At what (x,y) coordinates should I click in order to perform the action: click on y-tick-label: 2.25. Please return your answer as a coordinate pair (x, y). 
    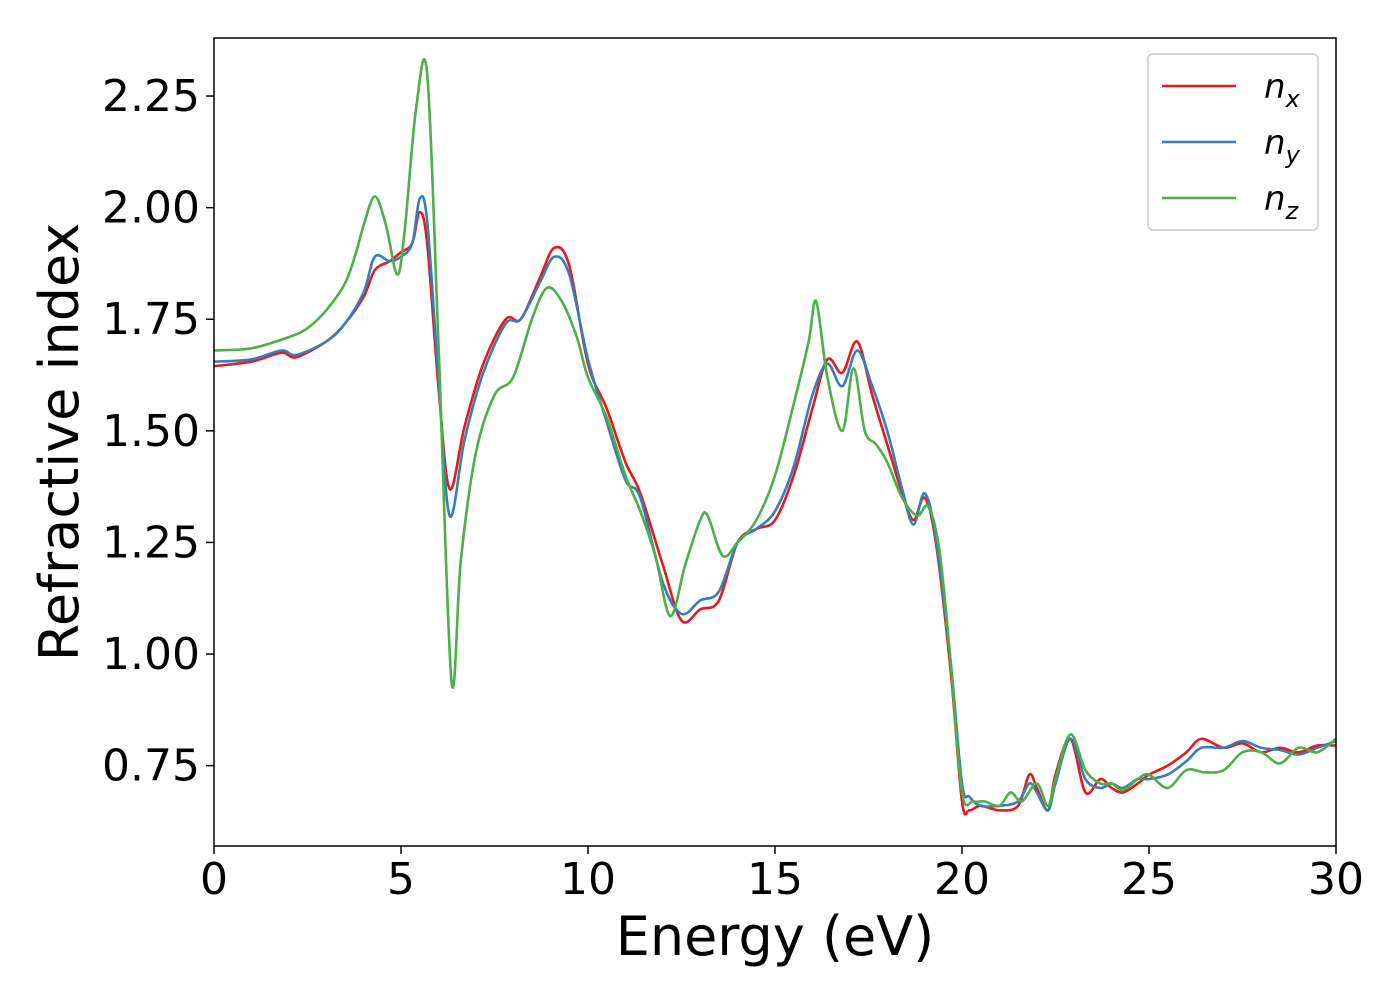
    Looking at the image, I should click on (151, 96).